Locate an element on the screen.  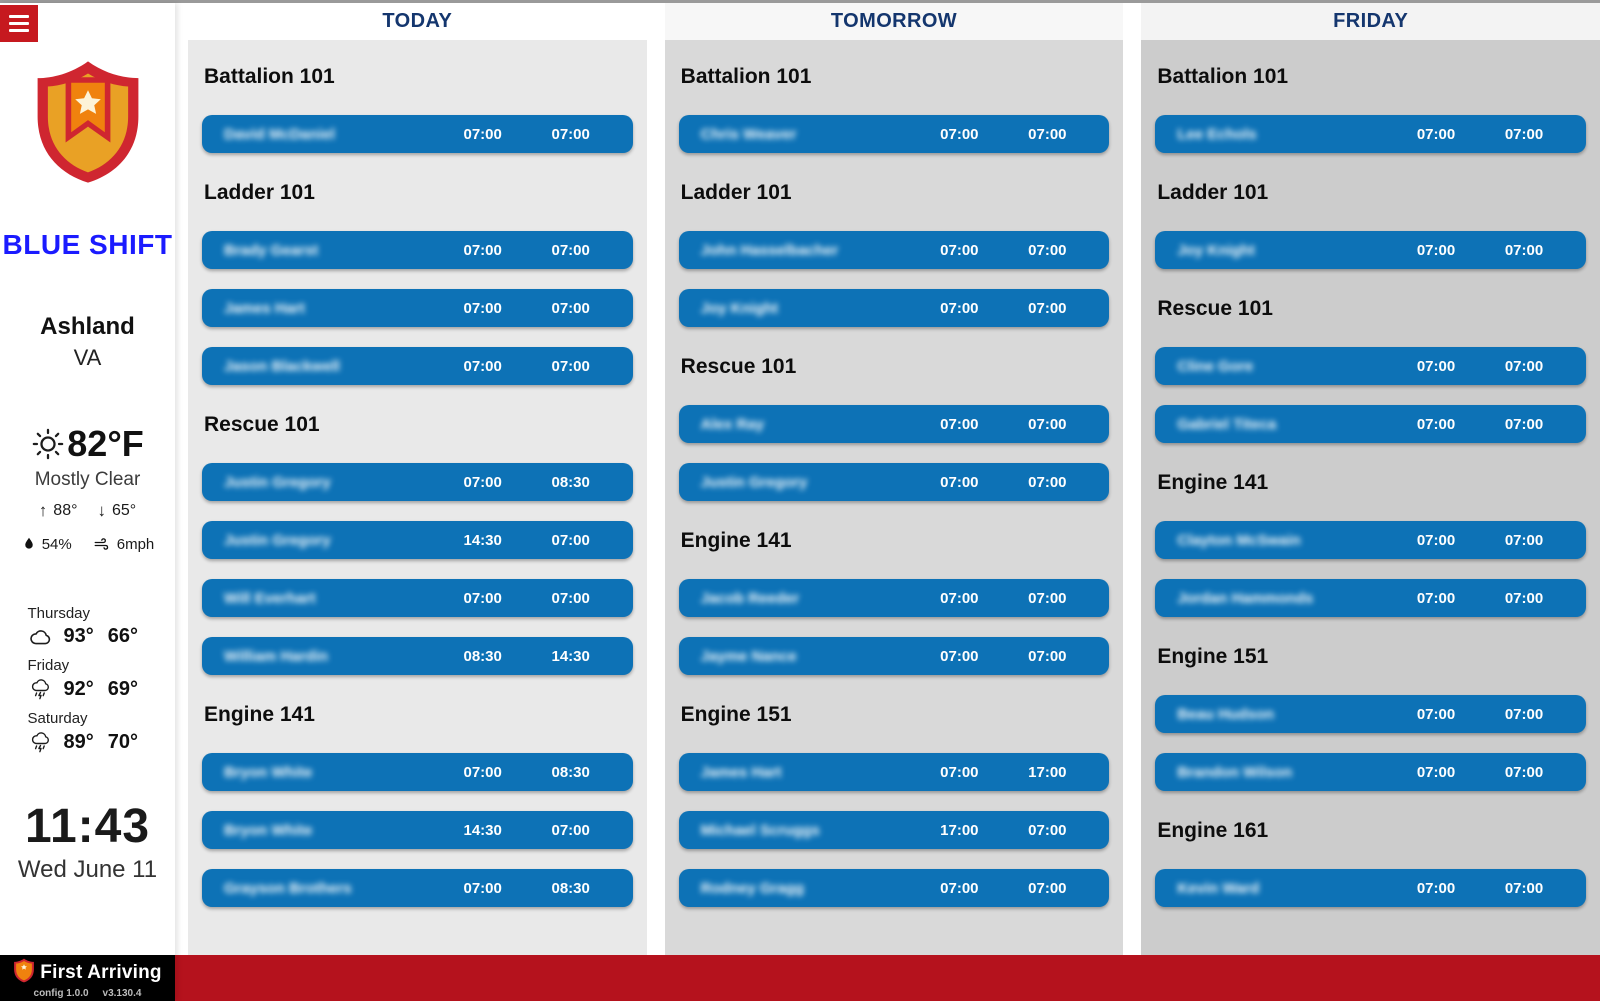
personnel-row: James Hart 07:00 07:00 is located at coordinates (417, 308).